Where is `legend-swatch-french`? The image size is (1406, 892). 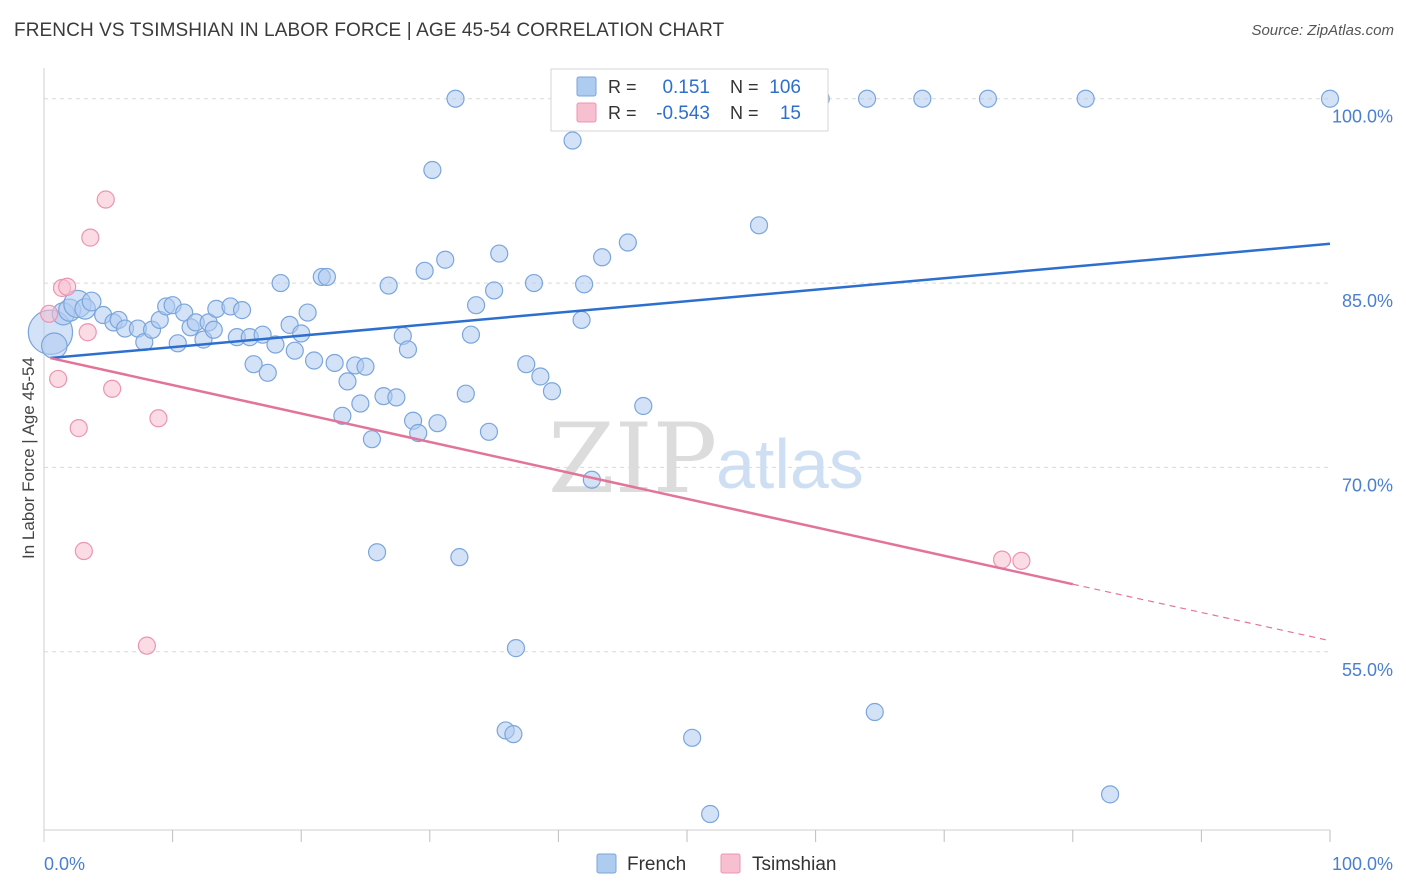
legend-swatch-french is located at coordinates (606, 863).